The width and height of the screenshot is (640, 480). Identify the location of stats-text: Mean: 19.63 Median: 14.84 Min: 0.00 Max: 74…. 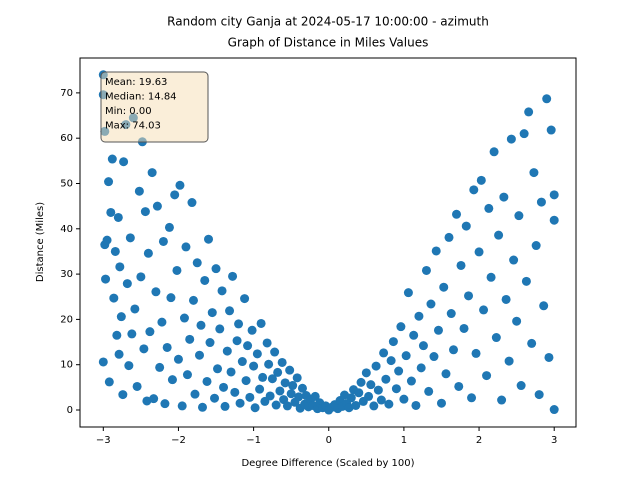
(141, 104).